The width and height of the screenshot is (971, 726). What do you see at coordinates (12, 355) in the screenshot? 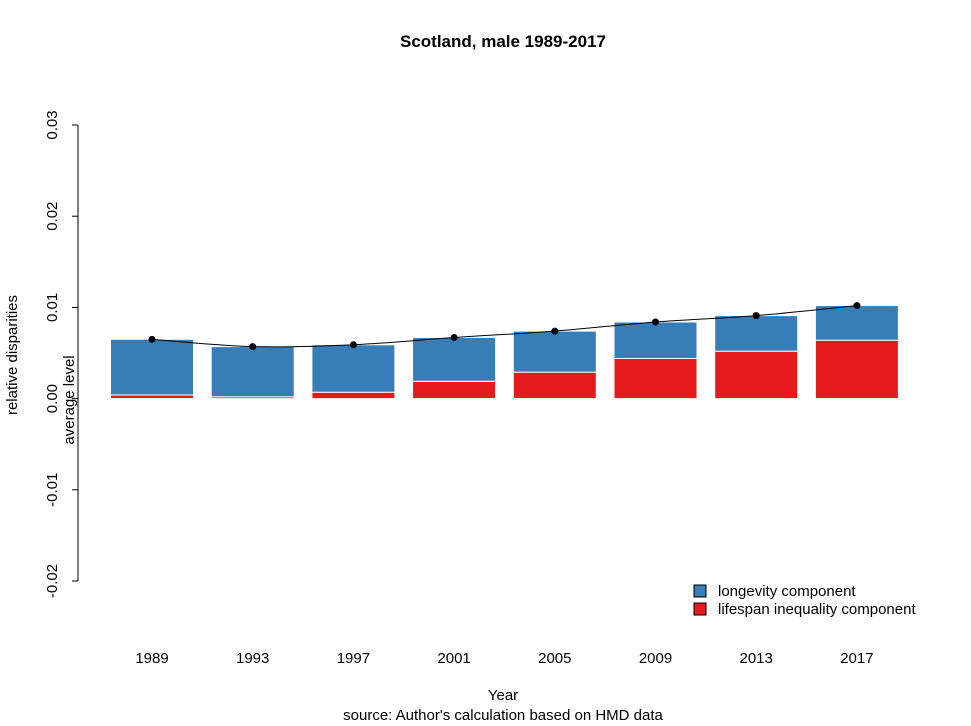
I see `y-axis-label: relative disparities` at bounding box center [12, 355].